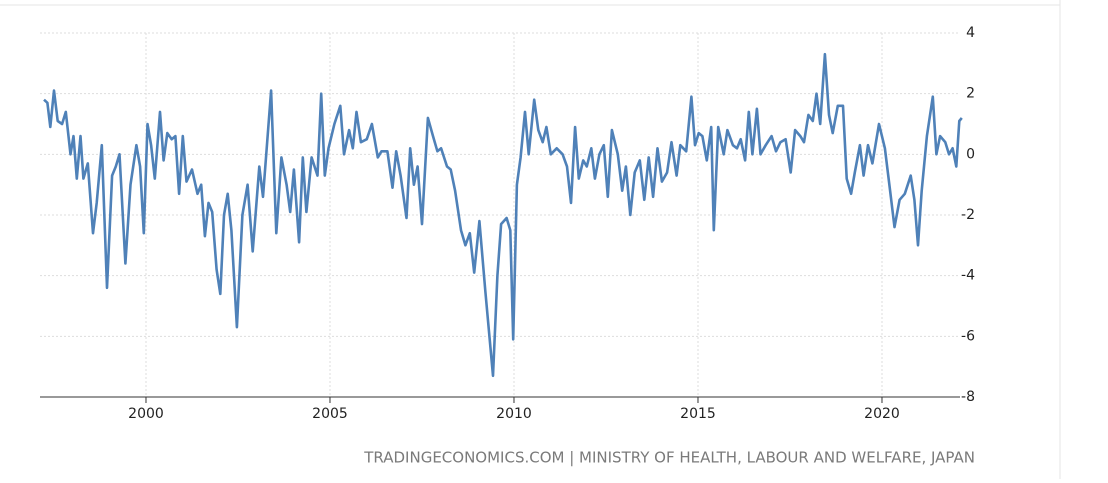  Describe the element at coordinates (968, 215) in the screenshot. I see `y-tick-label: -2` at that location.